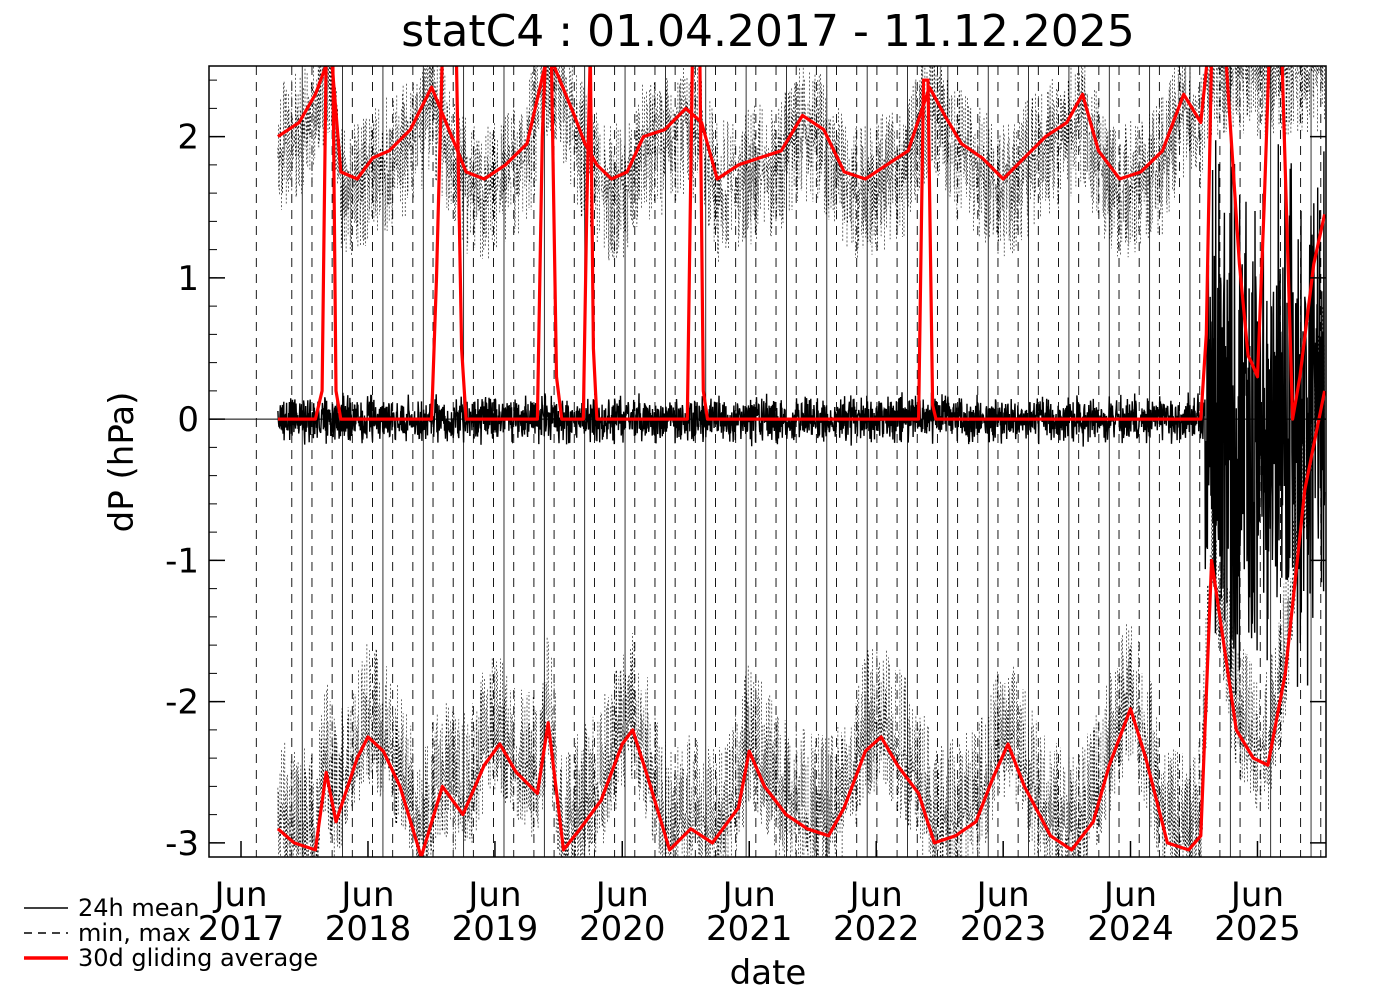 The image size is (1388, 992). I want to click on legend-label-24h-mean: 24h mean, so click(138, 908).